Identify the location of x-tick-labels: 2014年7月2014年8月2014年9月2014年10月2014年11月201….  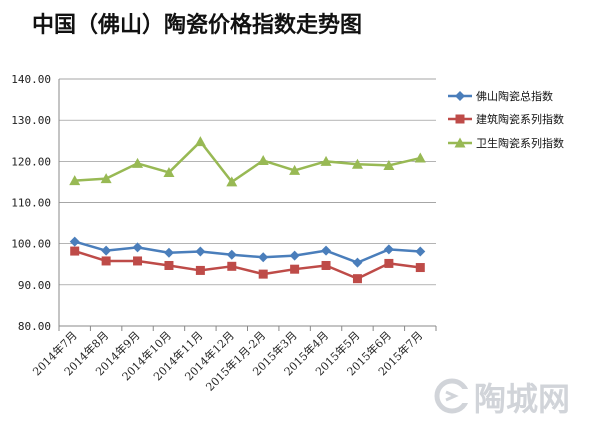
(228, 361).